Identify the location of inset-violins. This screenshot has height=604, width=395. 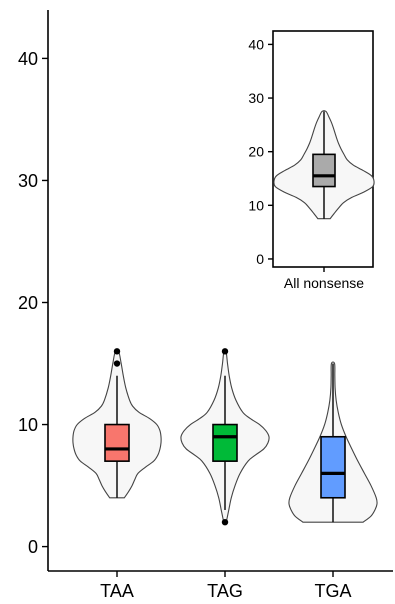
(324, 165).